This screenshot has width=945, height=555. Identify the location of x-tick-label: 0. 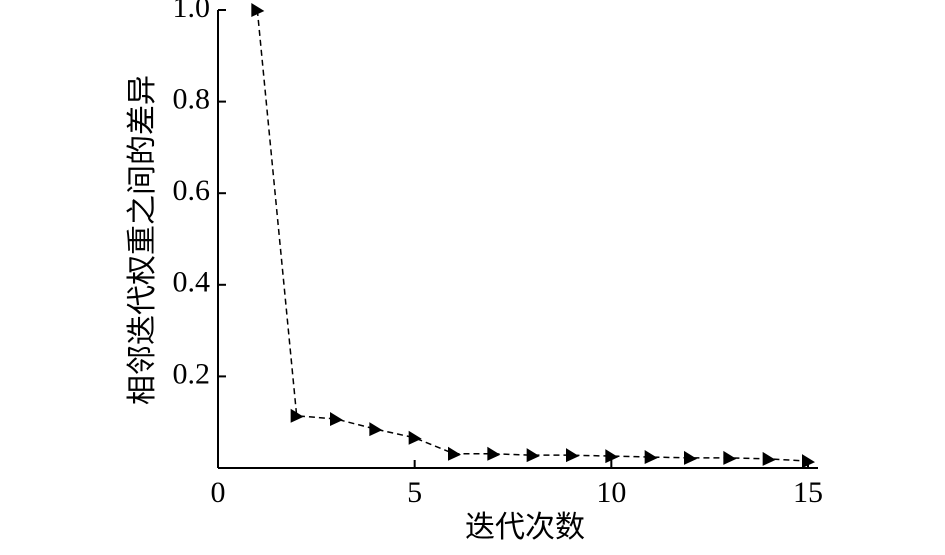
(218, 492).